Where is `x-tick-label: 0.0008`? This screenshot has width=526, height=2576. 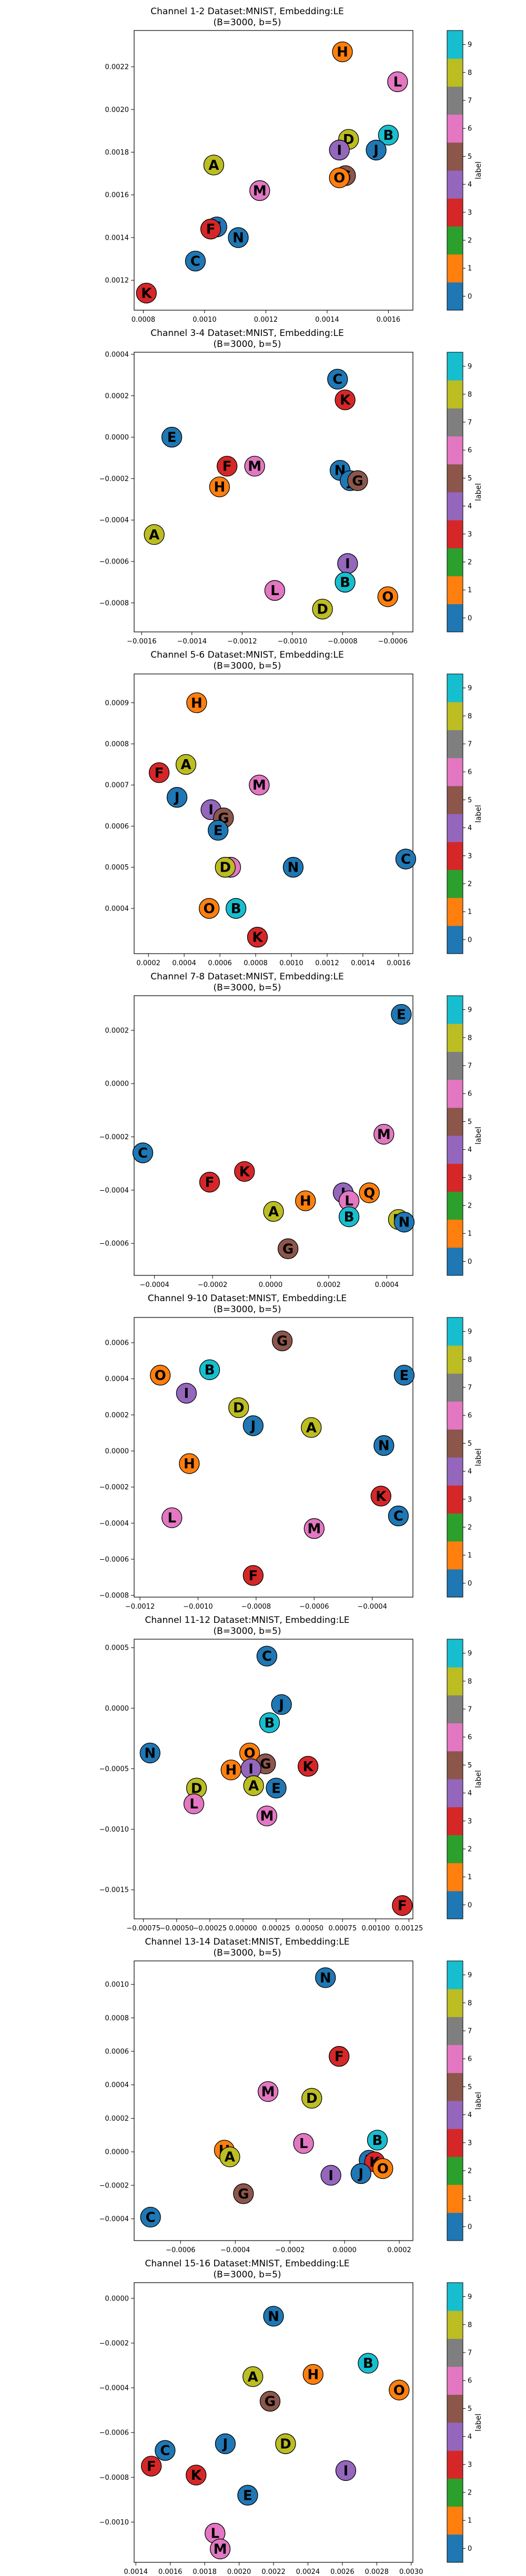
x-tick-label: 0.0008 is located at coordinates (256, 962).